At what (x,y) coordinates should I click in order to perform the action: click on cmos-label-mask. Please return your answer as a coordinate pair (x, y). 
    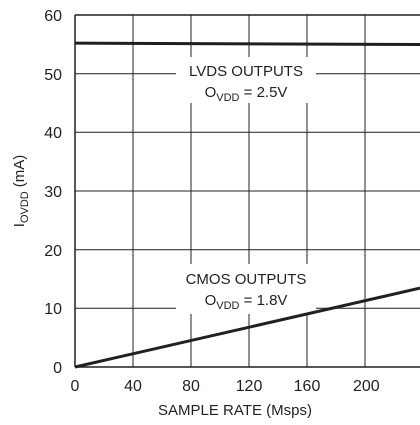
    Looking at the image, I should click on (246, 289).